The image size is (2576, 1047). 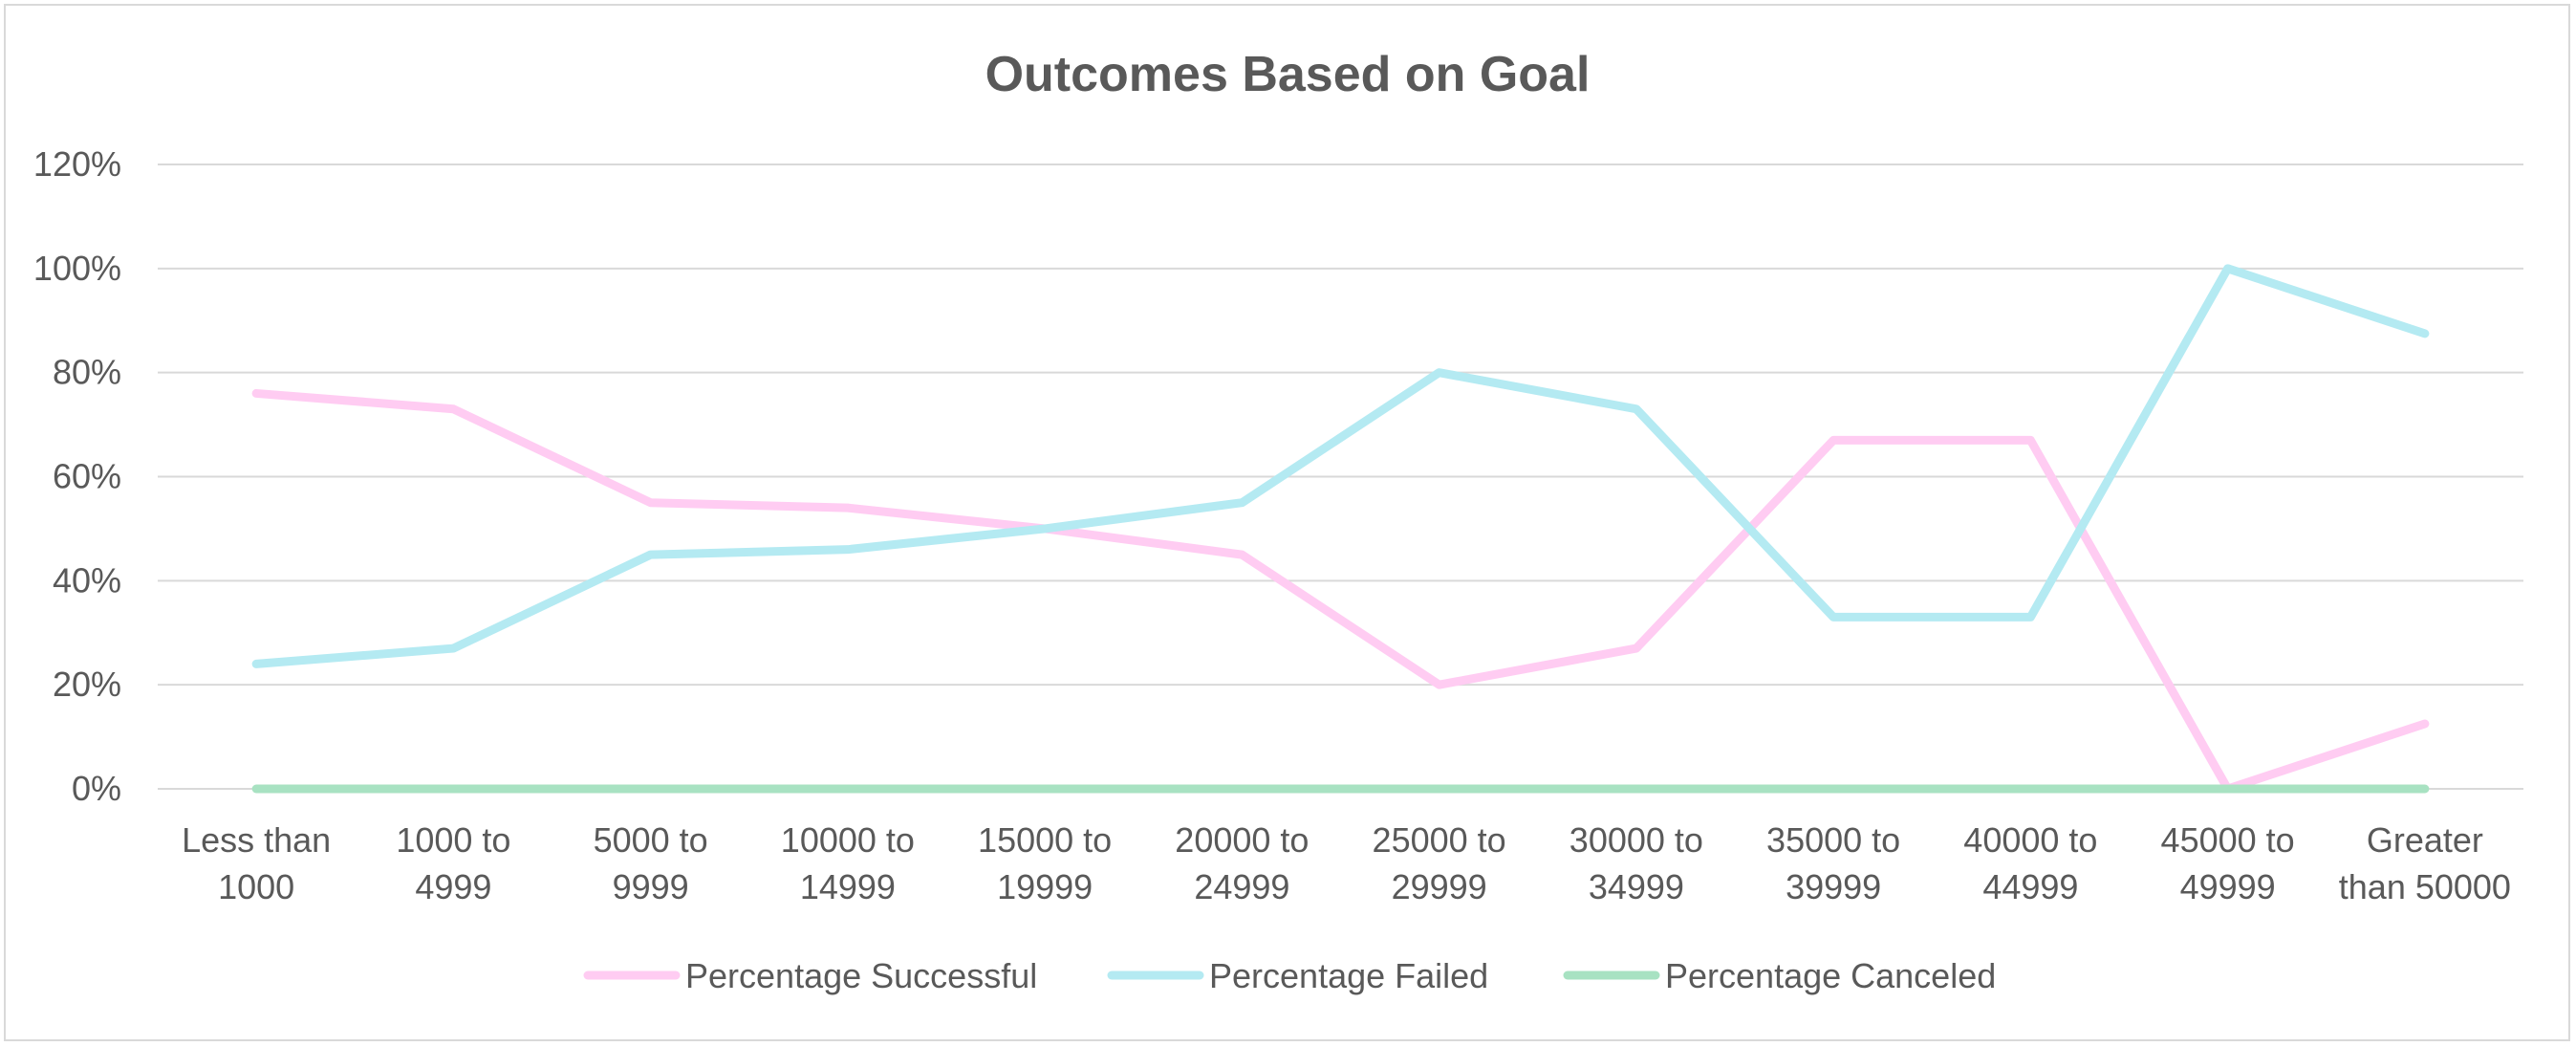 I want to click on x-tick-label: 15000 to, so click(x=1045, y=840).